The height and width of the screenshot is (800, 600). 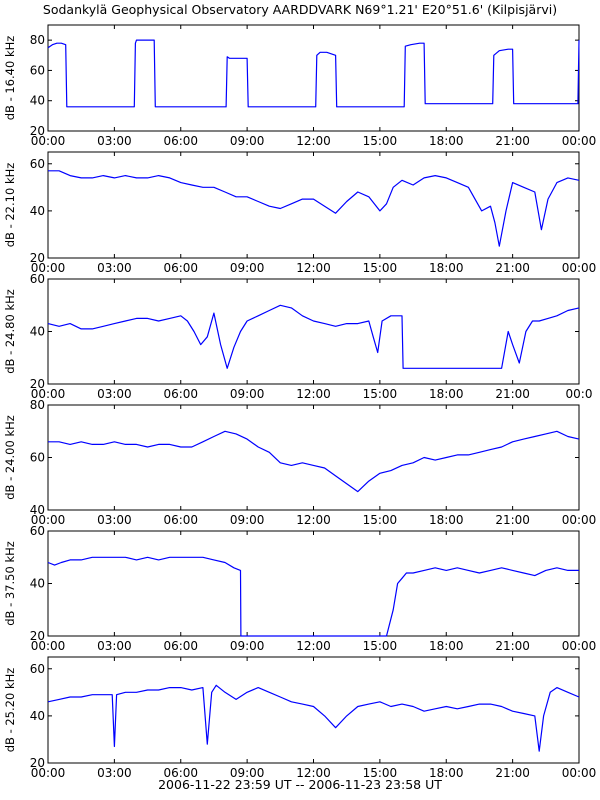 What do you see at coordinates (579, 394) in the screenshot?
I see `x-tick-label: 00:0` at bounding box center [579, 394].